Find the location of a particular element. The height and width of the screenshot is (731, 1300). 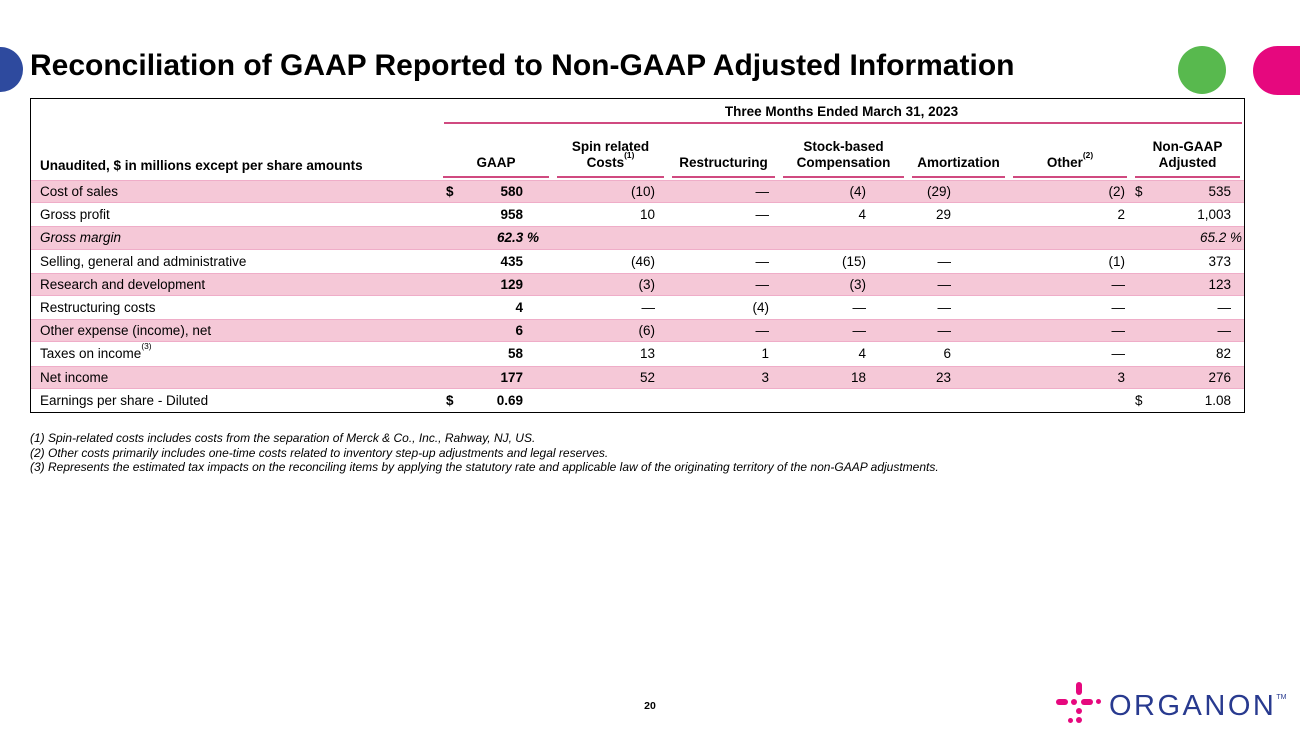

cell-spin: 10 is located at coordinates (647, 215).